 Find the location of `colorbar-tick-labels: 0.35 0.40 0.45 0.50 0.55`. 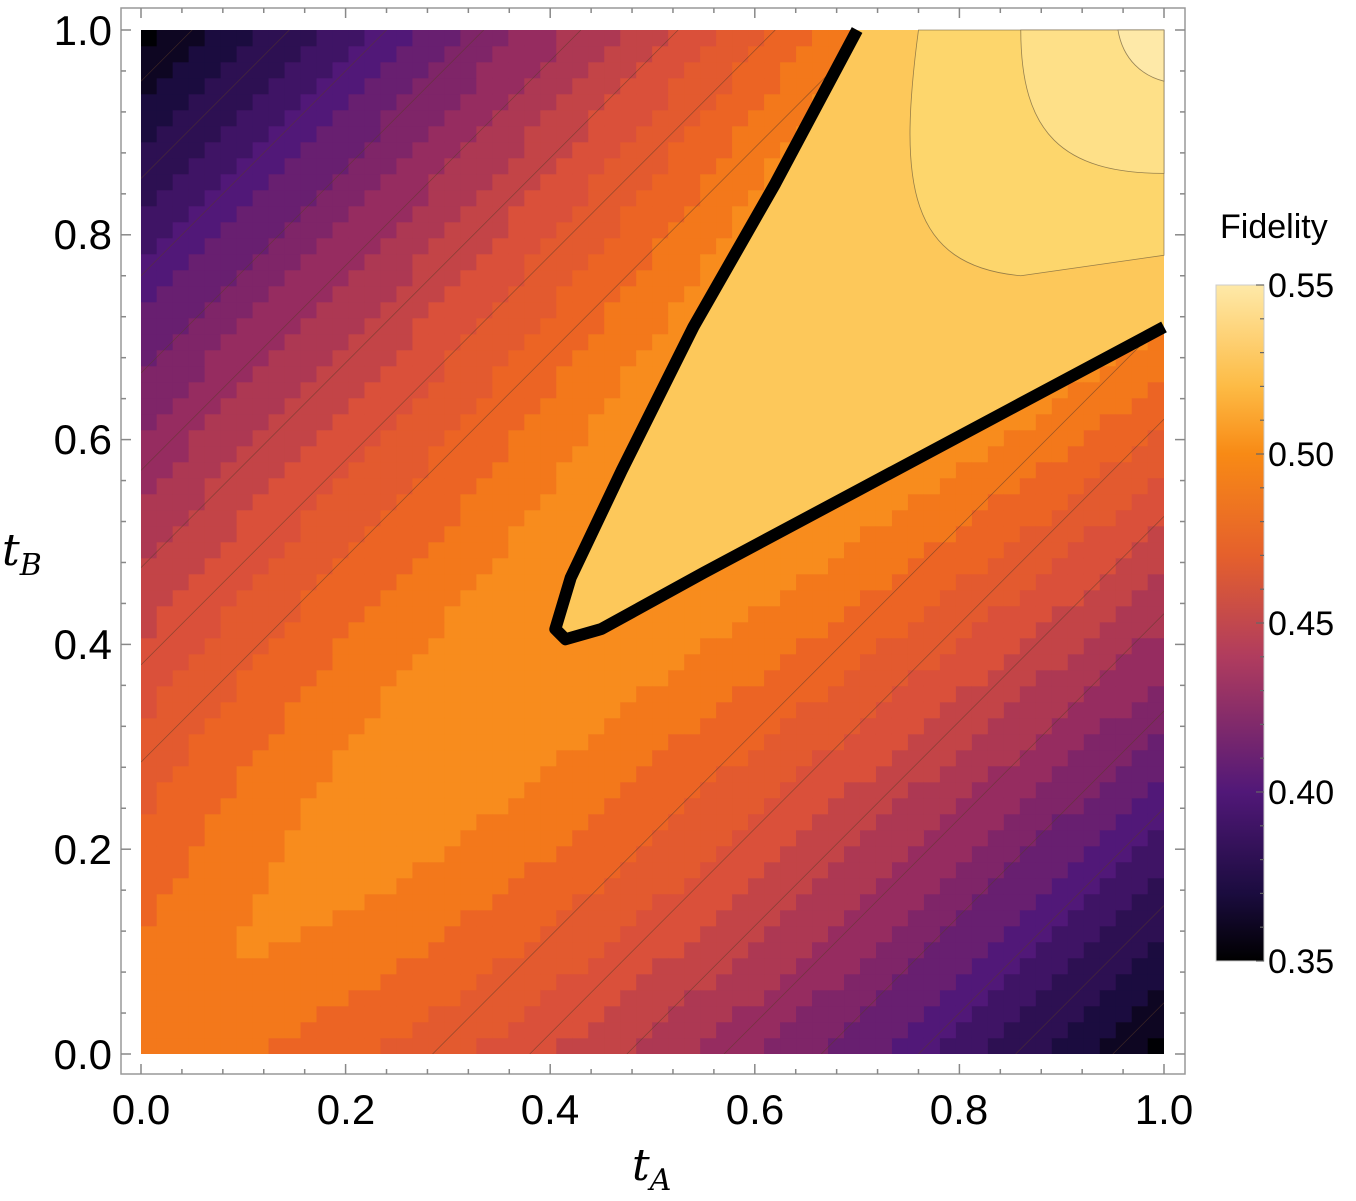

colorbar-tick-labels: 0.35 0.40 0.45 0.50 0.55 is located at coordinates (1301, 624).